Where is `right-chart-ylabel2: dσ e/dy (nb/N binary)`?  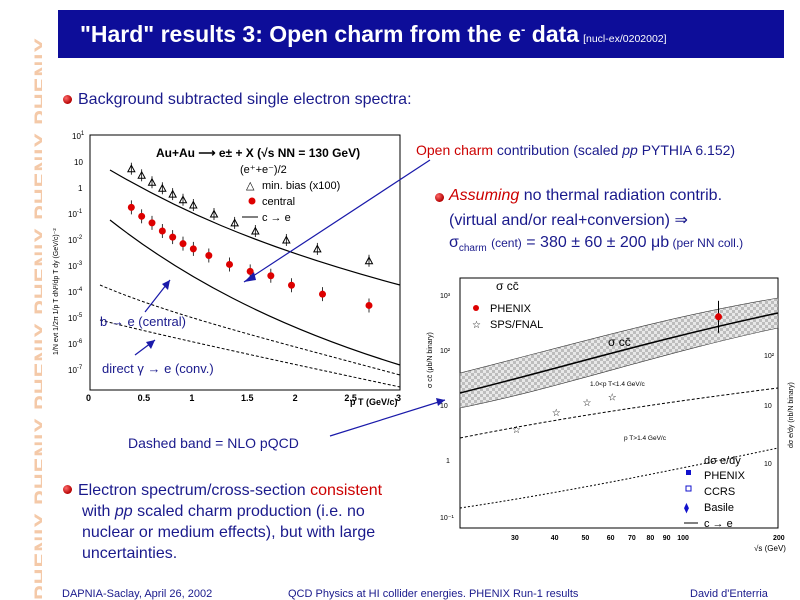
right-chart-ylabel2: dσ e/dy (nb/N binary) is located at coordinates (791, 415).